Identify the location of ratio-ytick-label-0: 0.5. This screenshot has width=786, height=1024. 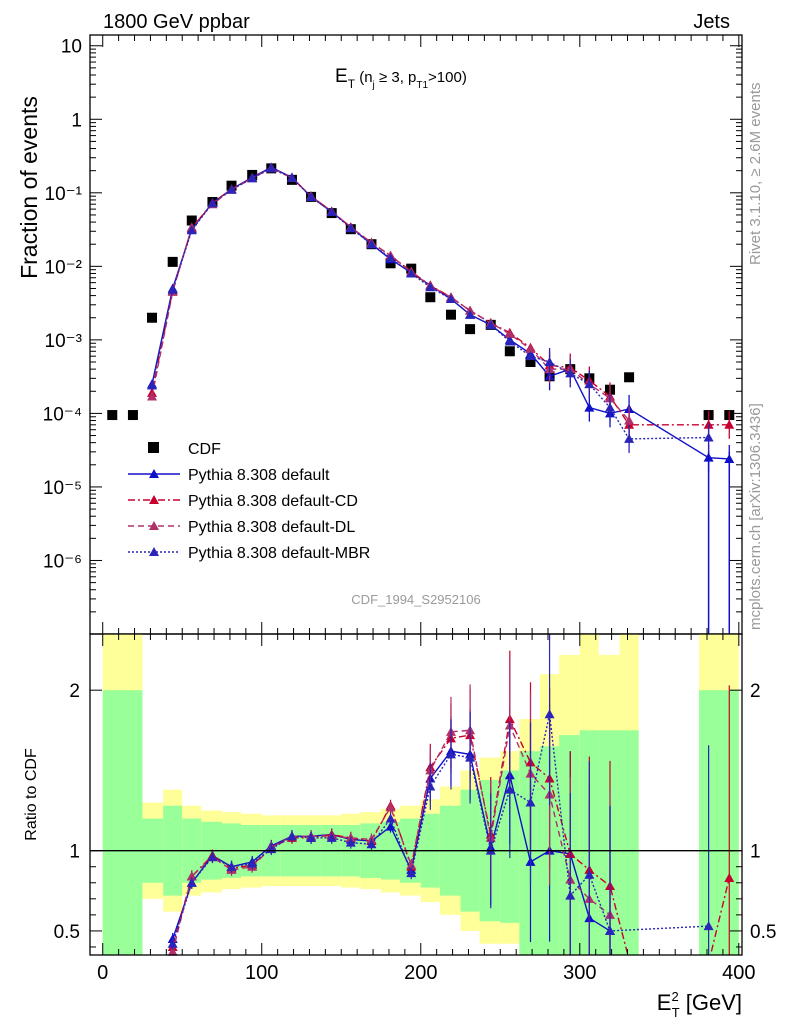
(67, 932).